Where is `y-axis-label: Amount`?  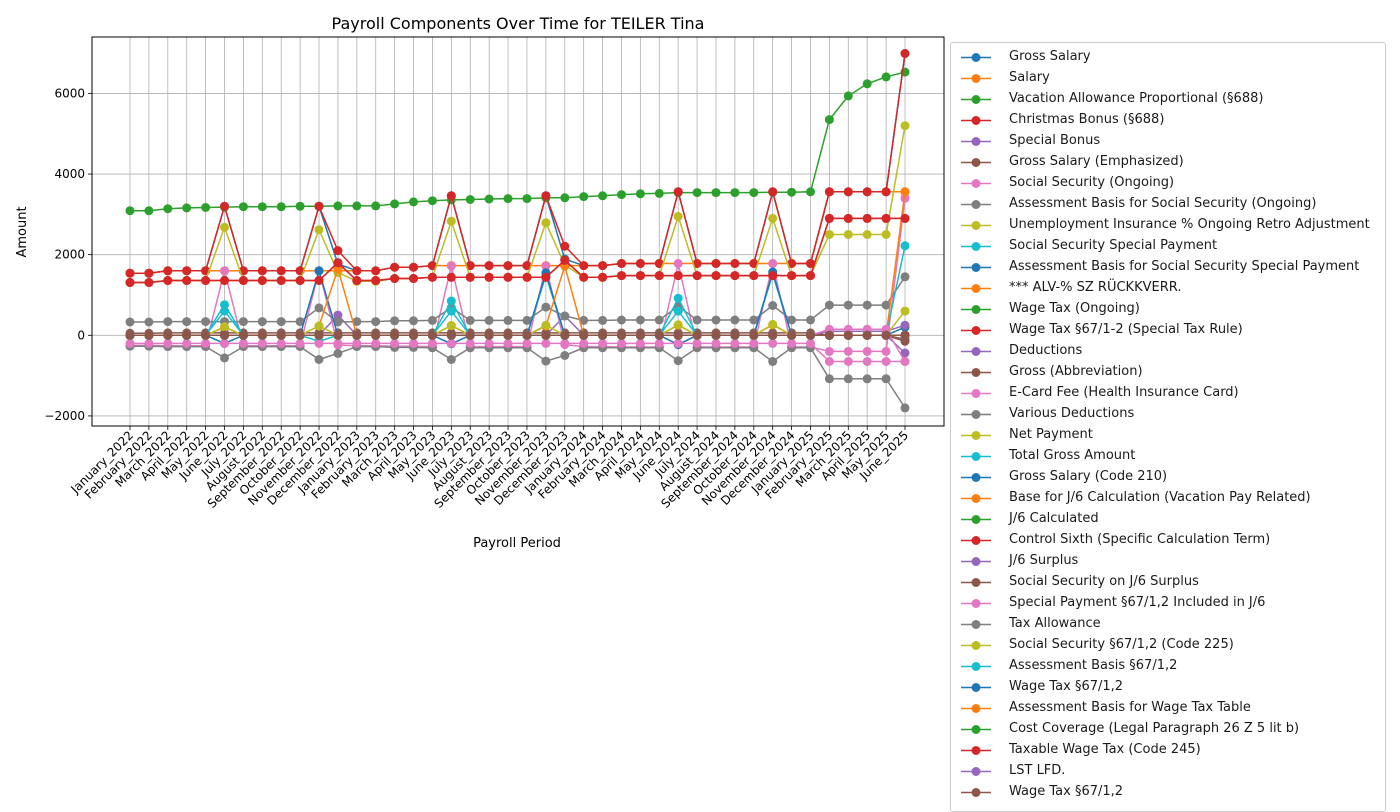
y-axis-label: Amount is located at coordinates (22, 231).